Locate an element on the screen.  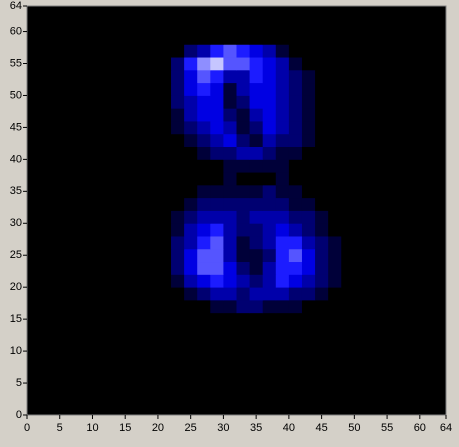
y-tick-label: 45 is located at coordinates (16, 127).